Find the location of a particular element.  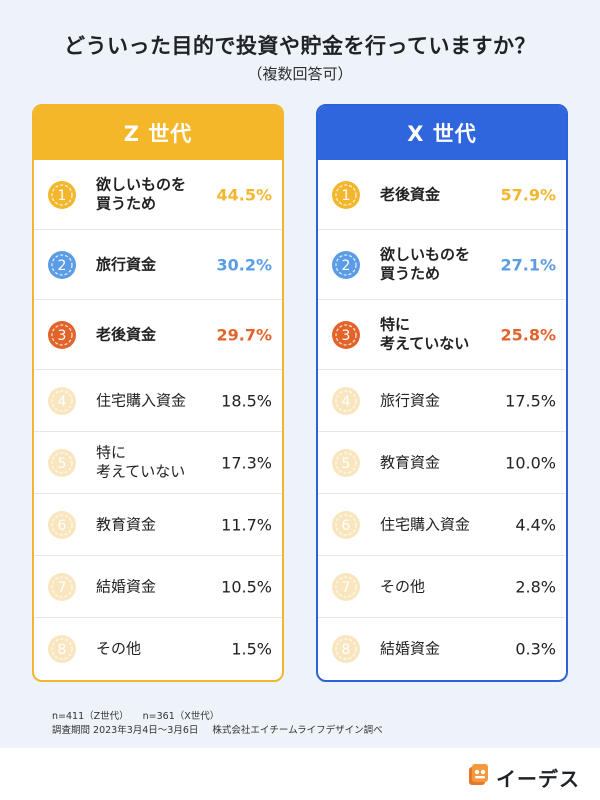

ranking-row: 6 教育資金 11.7% is located at coordinates (158, 525).